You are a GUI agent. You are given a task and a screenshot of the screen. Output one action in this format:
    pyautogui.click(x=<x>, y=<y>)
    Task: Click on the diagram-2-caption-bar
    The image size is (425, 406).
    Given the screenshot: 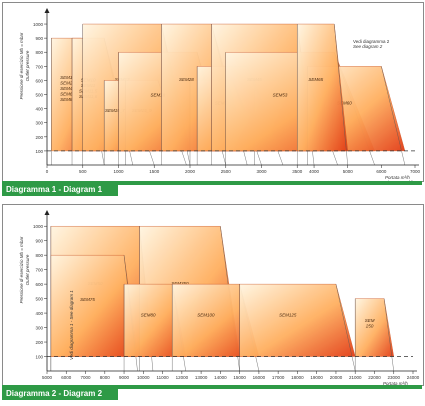 What is the action you would take?
    pyautogui.click(x=212, y=387)
    